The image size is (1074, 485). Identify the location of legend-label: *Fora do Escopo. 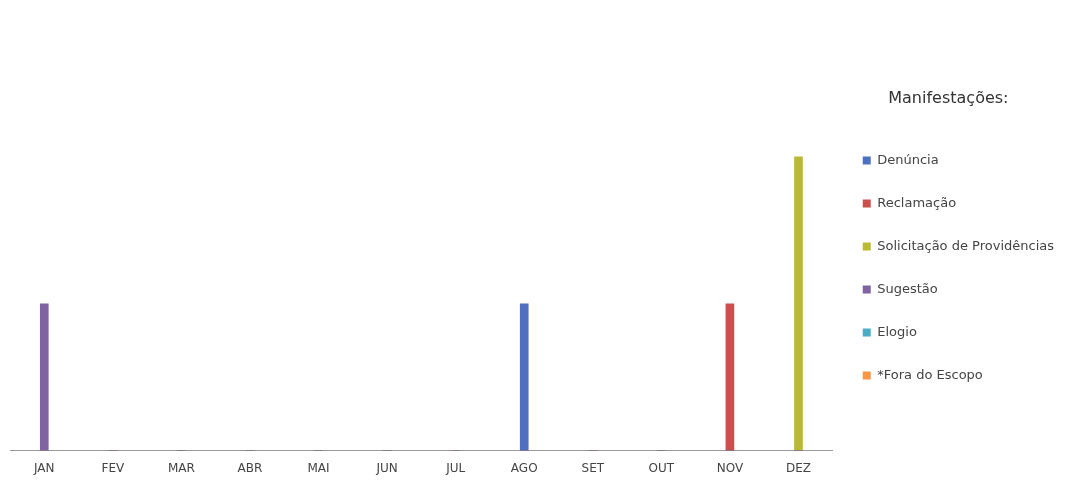
(930, 374).